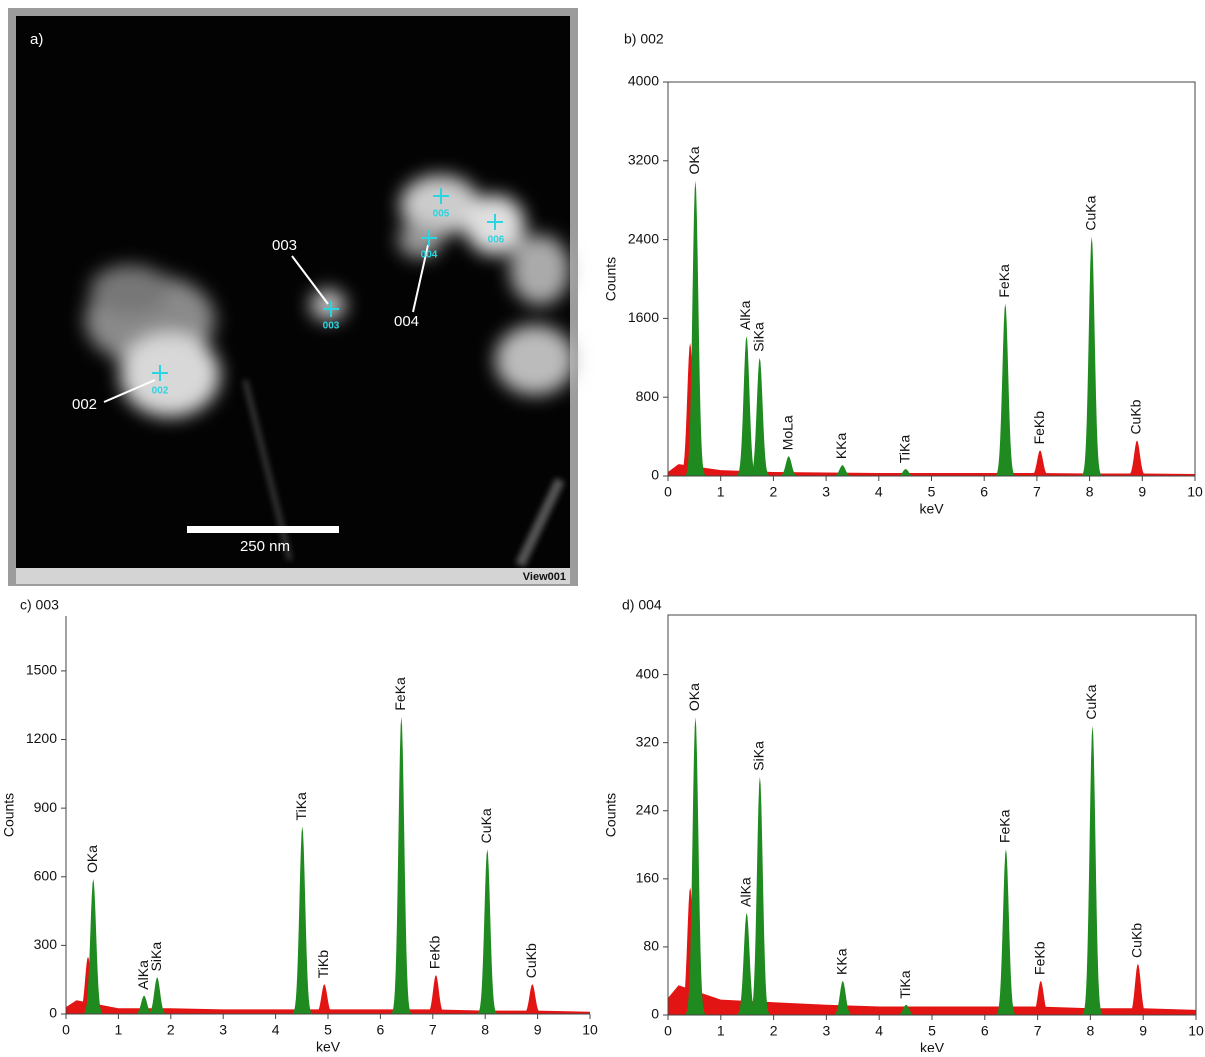  Describe the element at coordinates (643, 81) in the screenshot. I see `y-tick-label: 4000` at that location.